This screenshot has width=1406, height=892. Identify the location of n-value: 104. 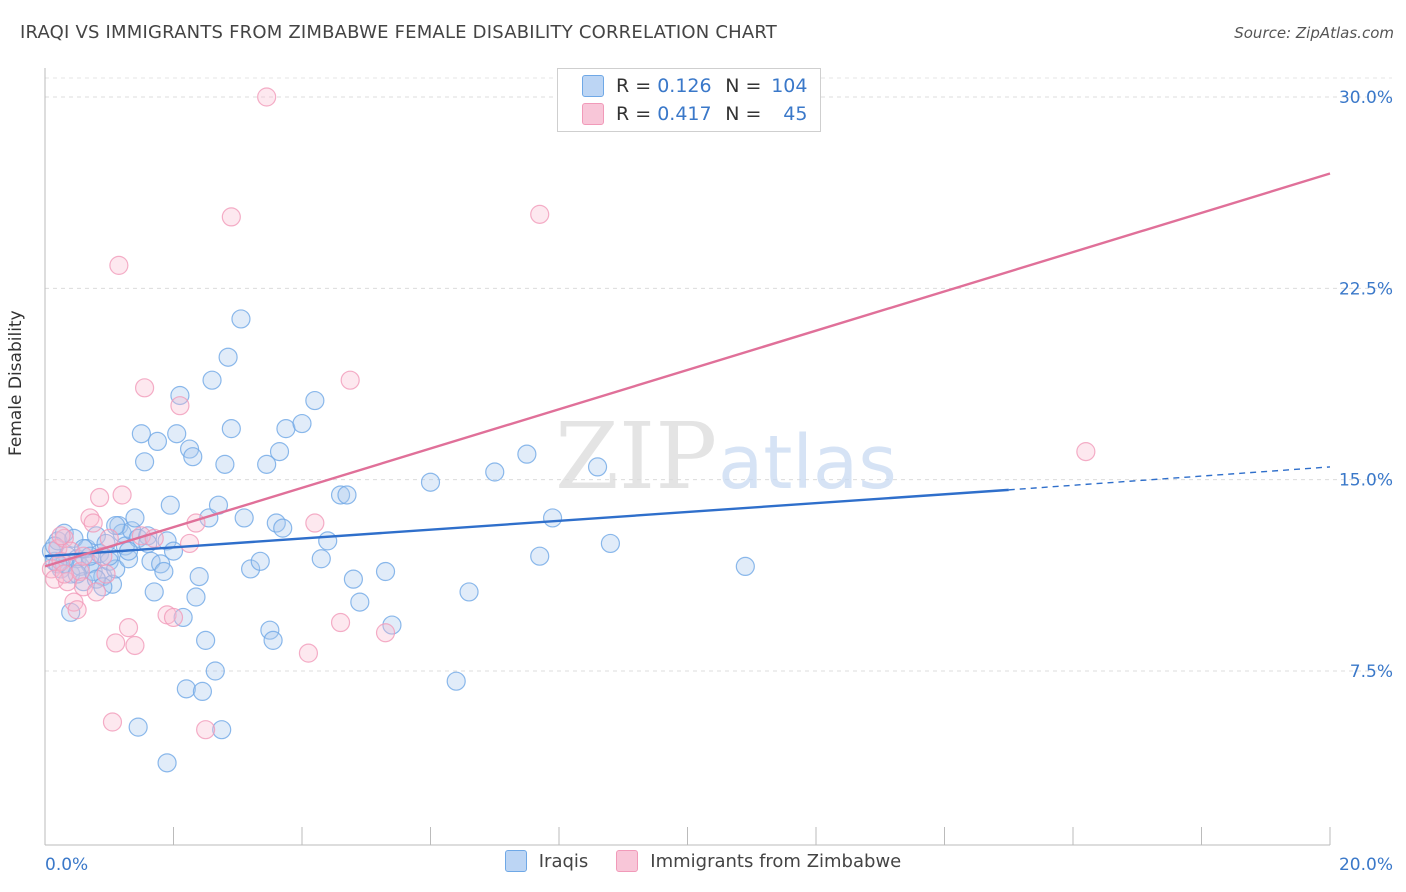
(789, 86).